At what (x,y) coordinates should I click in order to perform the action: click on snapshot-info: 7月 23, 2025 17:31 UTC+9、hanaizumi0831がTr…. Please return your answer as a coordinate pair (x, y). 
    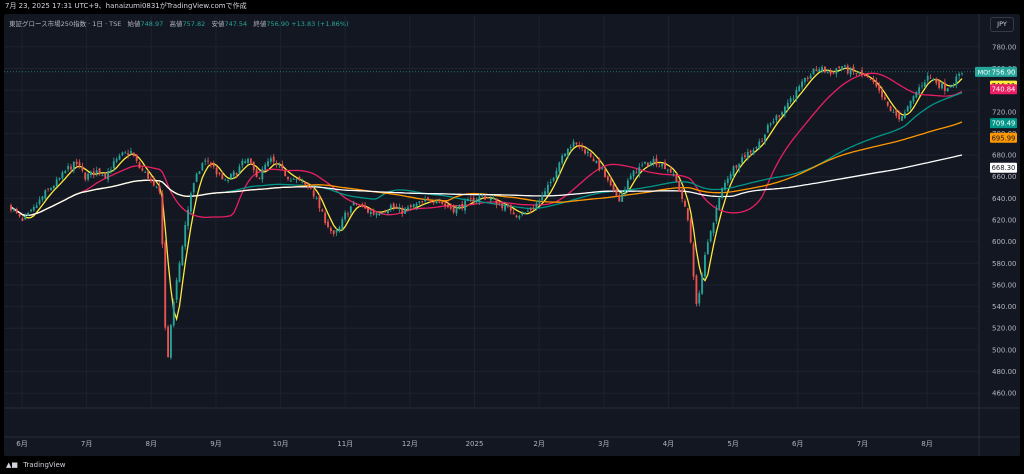
    Looking at the image, I should click on (126, 6).